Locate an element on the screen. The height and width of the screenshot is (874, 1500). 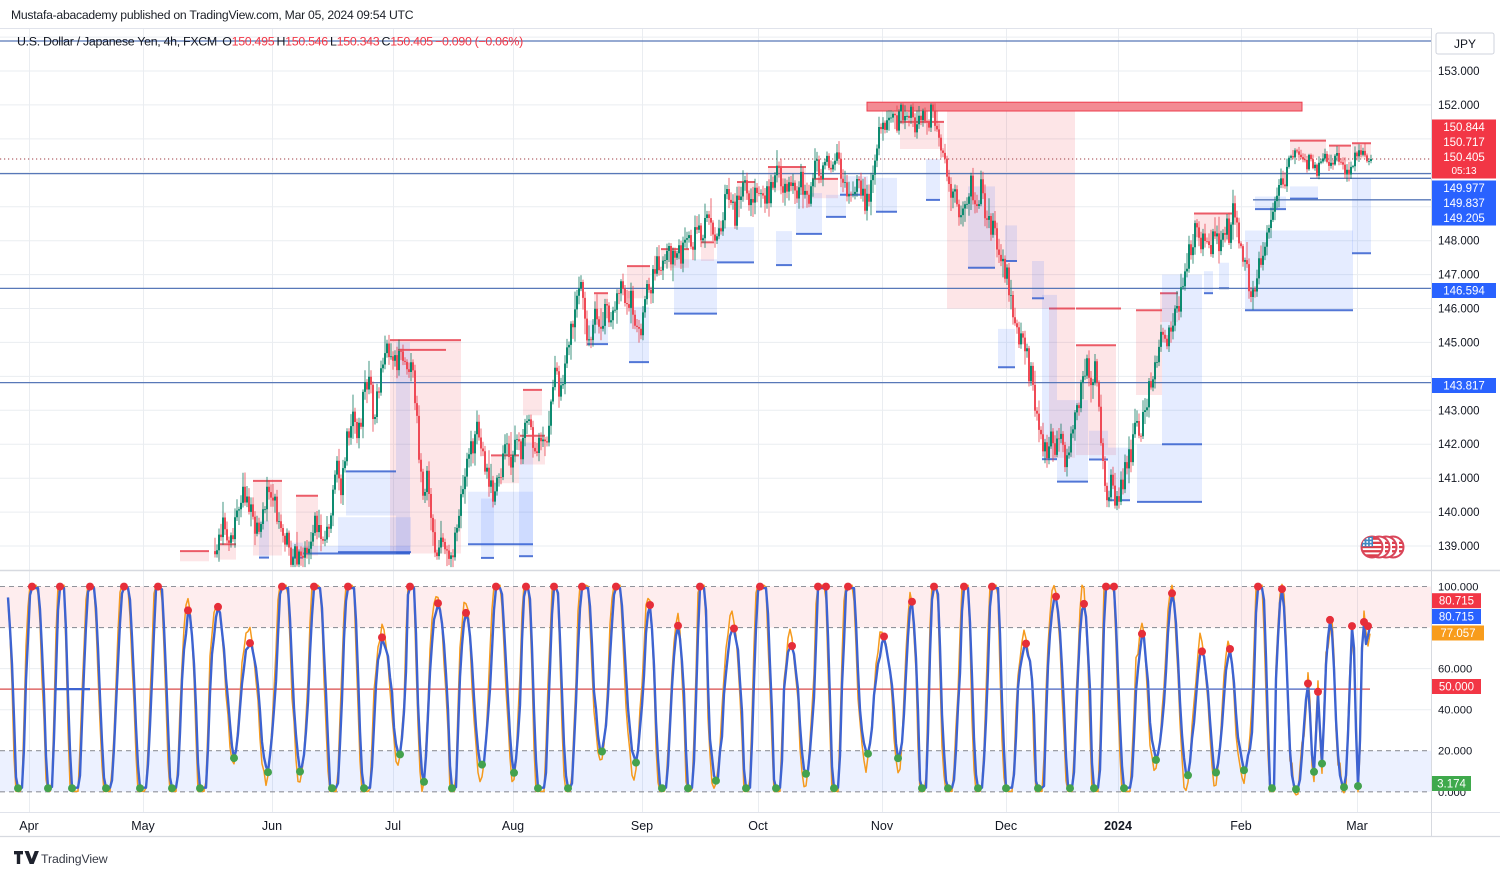
svg-text: 153.000 is located at coordinates (1459, 72).